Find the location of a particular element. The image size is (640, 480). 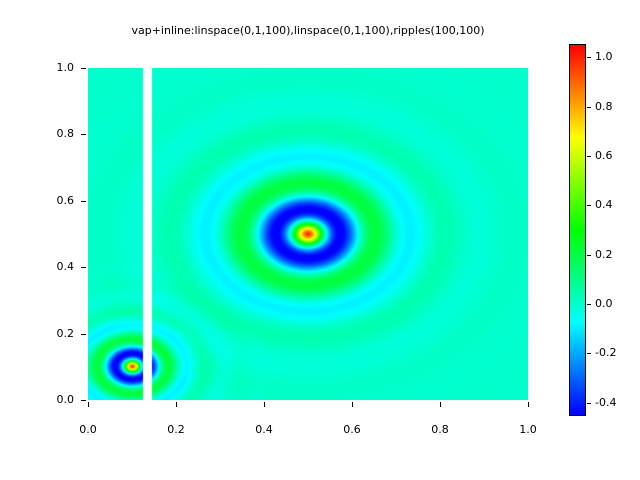

colorbar-tick-label: -0.2 is located at coordinates (606, 353).